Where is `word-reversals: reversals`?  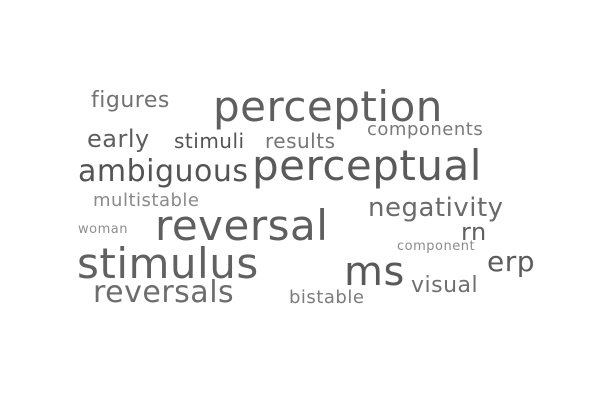
word-reversals: reversals is located at coordinates (164, 292).